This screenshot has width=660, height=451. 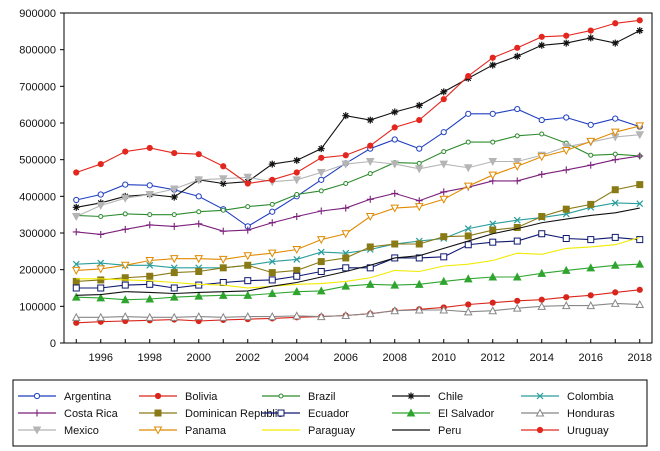 I want to click on y-tick-label: 100000, so click(x=37, y=307).